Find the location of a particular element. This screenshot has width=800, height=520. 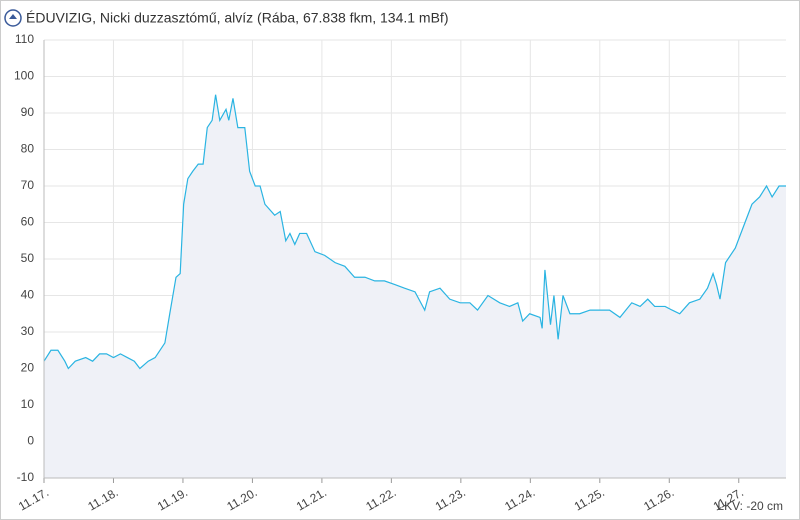

y-tick-label: -10 is located at coordinates (26, 477).